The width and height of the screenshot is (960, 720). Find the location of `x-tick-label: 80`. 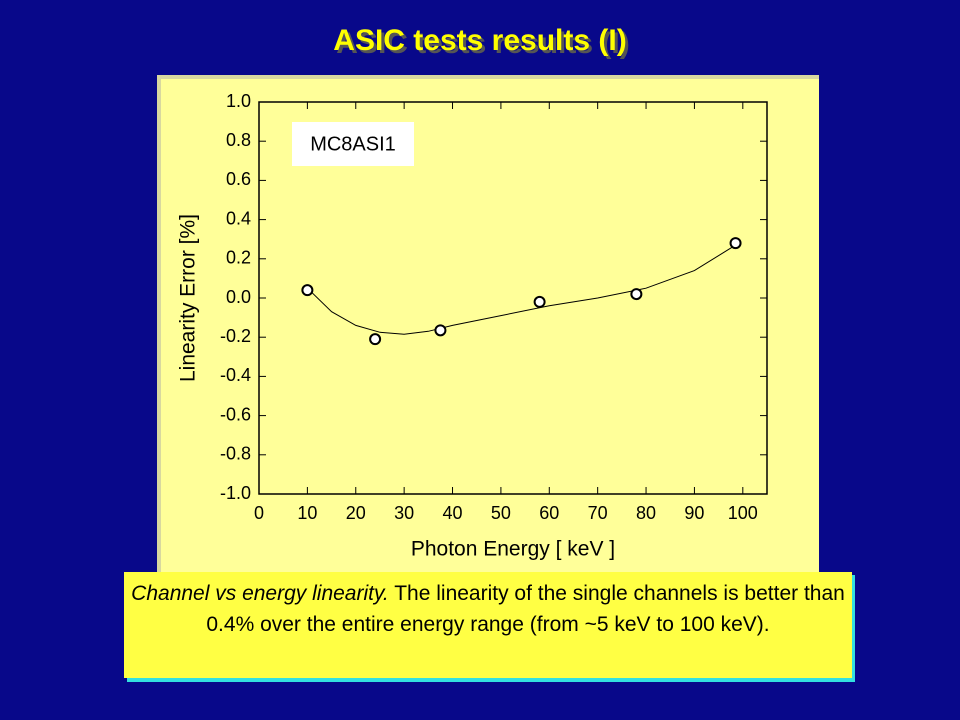

x-tick-label: 80 is located at coordinates (646, 513).